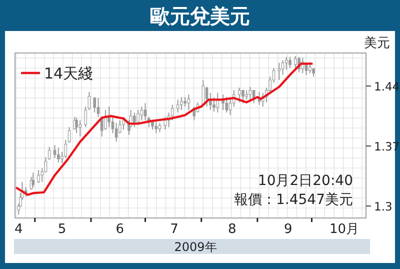 Image resolution: width=400 pixels, height=269 pixels. Describe the element at coordinates (120, 229) in the screenshot. I see `x-tick-label: 6` at that location.